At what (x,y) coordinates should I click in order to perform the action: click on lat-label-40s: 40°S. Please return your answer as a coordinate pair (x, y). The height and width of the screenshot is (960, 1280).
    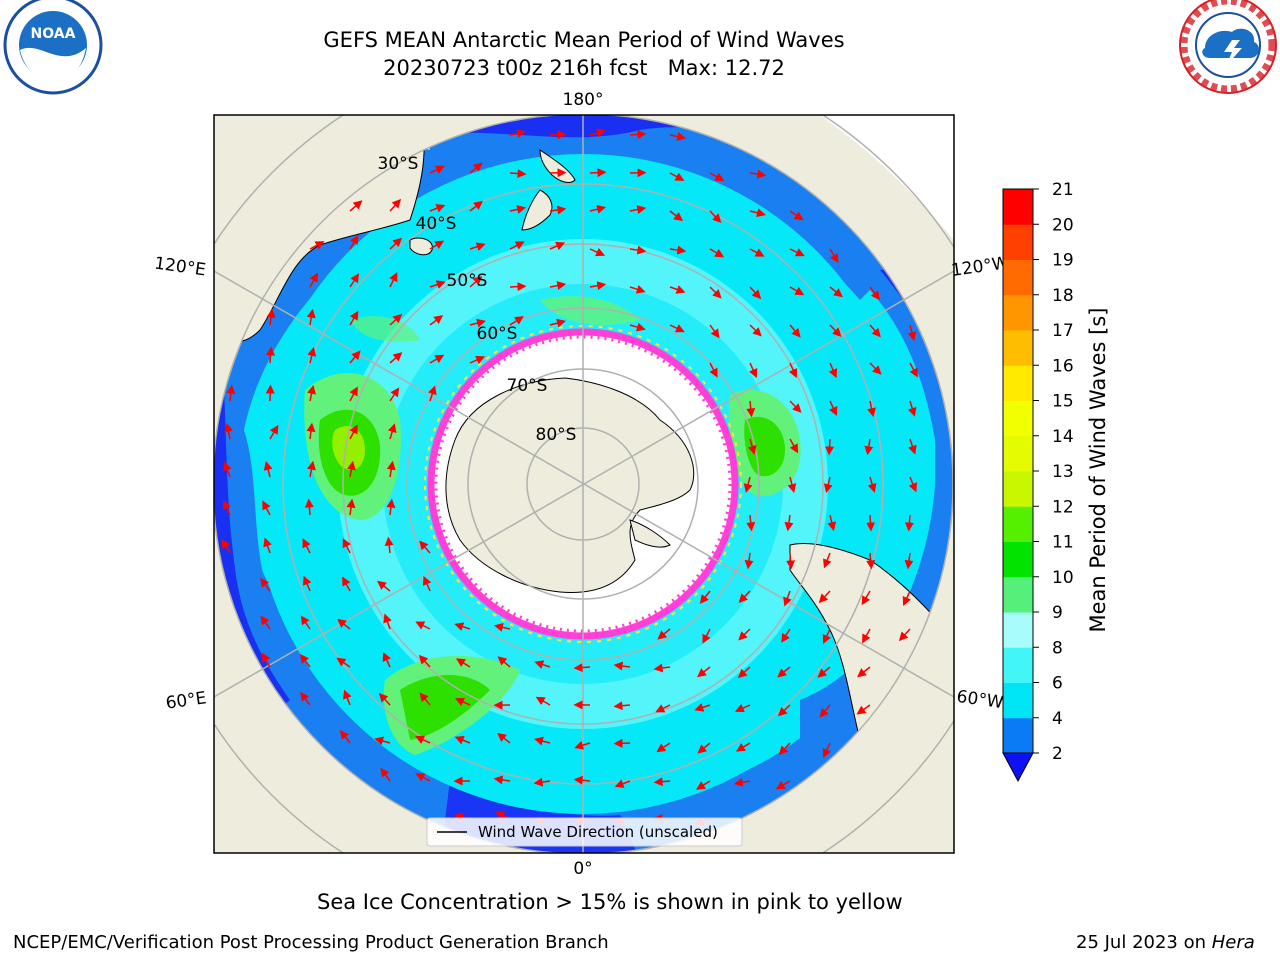
    Looking at the image, I should click on (436, 224).